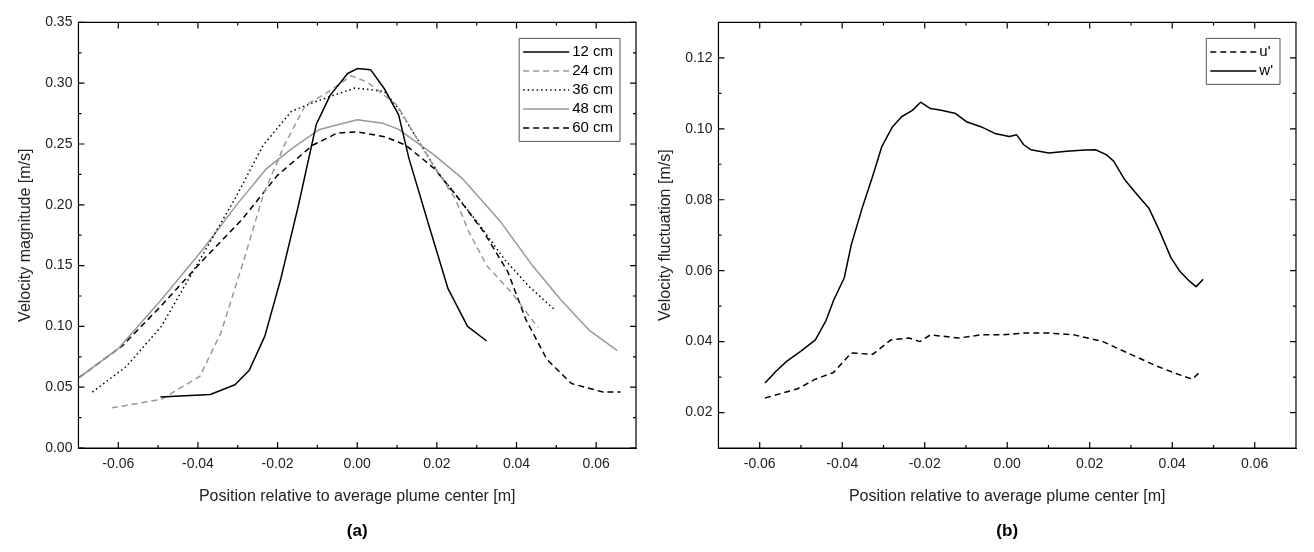 The image size is (1314, 552). What do you see at coordinates (699, 411) in the screenshot?
I see `y-tick-label: 0.02` at bounding box center [699, 411].